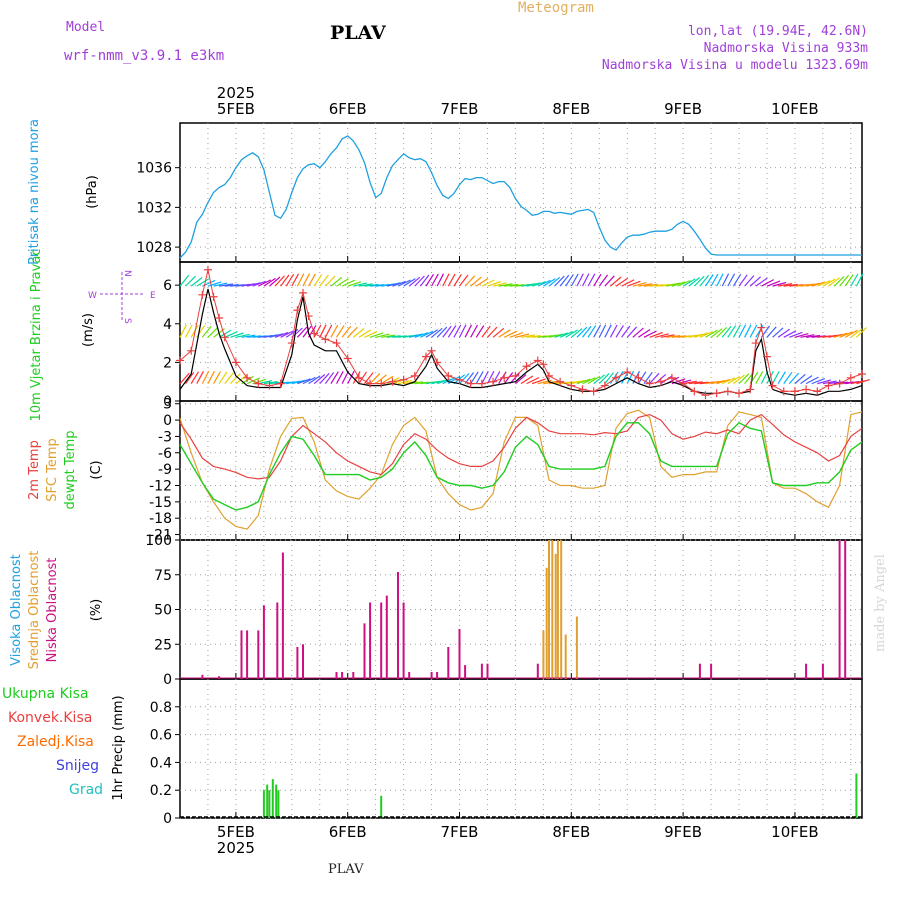 The width and height of the screenshot is (900, 900). What do you see at coordinates (52, 470) in the screenshot?
I see `temp-title-line: SFC Temp` at bounding box center [52, 470].